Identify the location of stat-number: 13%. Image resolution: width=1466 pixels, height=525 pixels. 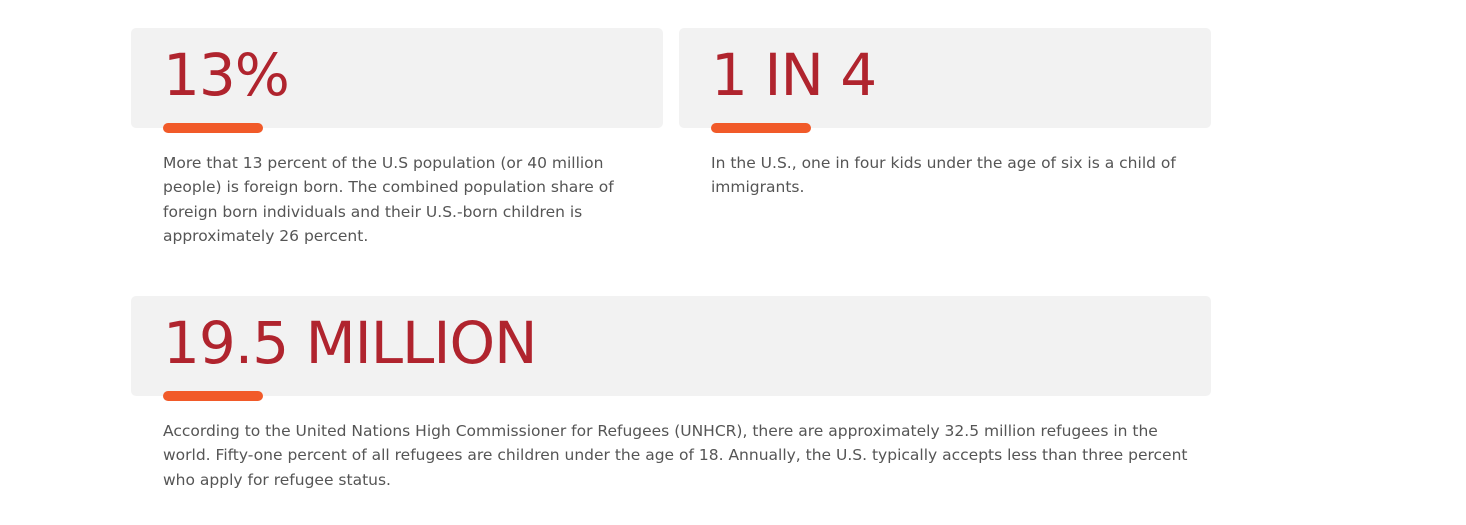
(226, 75).